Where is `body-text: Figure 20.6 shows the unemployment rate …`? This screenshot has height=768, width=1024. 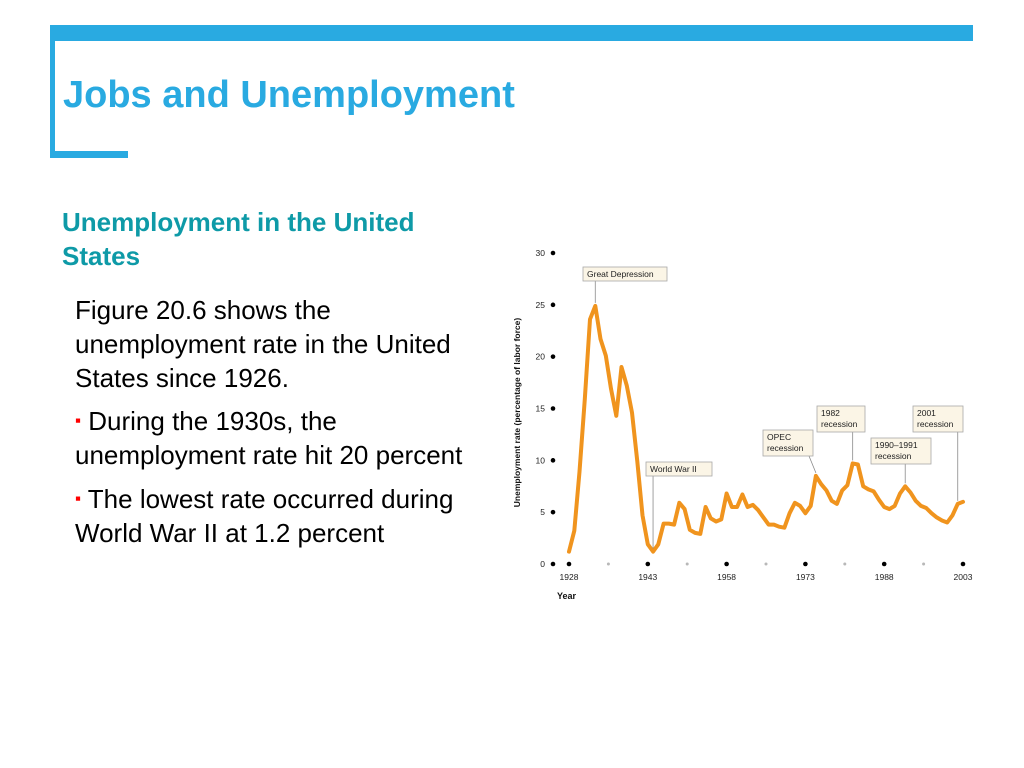
body-text: Figure 20.6 shows the unemployment rate … is located at coordinates (285, 427).